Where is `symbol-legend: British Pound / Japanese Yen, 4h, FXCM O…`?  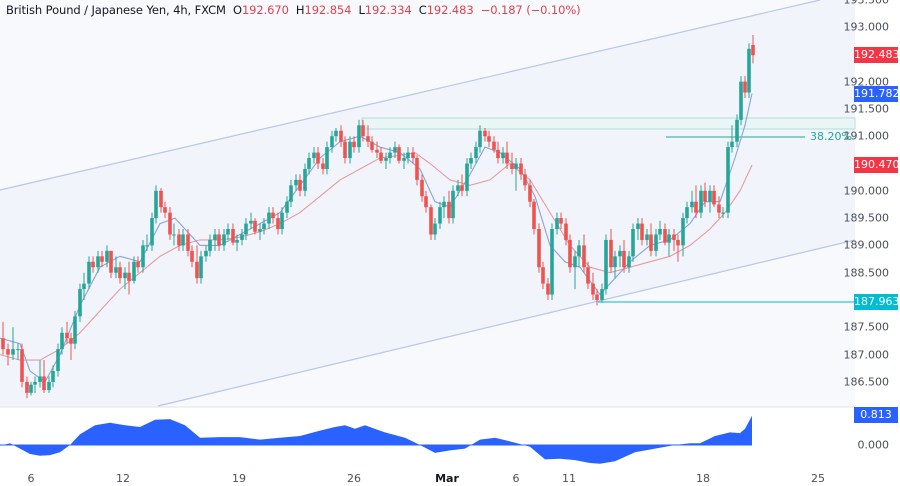
symbol-legend: British Pound / Japanese Yen, 4h, FXCM O… is located at coordinates (293, 10).